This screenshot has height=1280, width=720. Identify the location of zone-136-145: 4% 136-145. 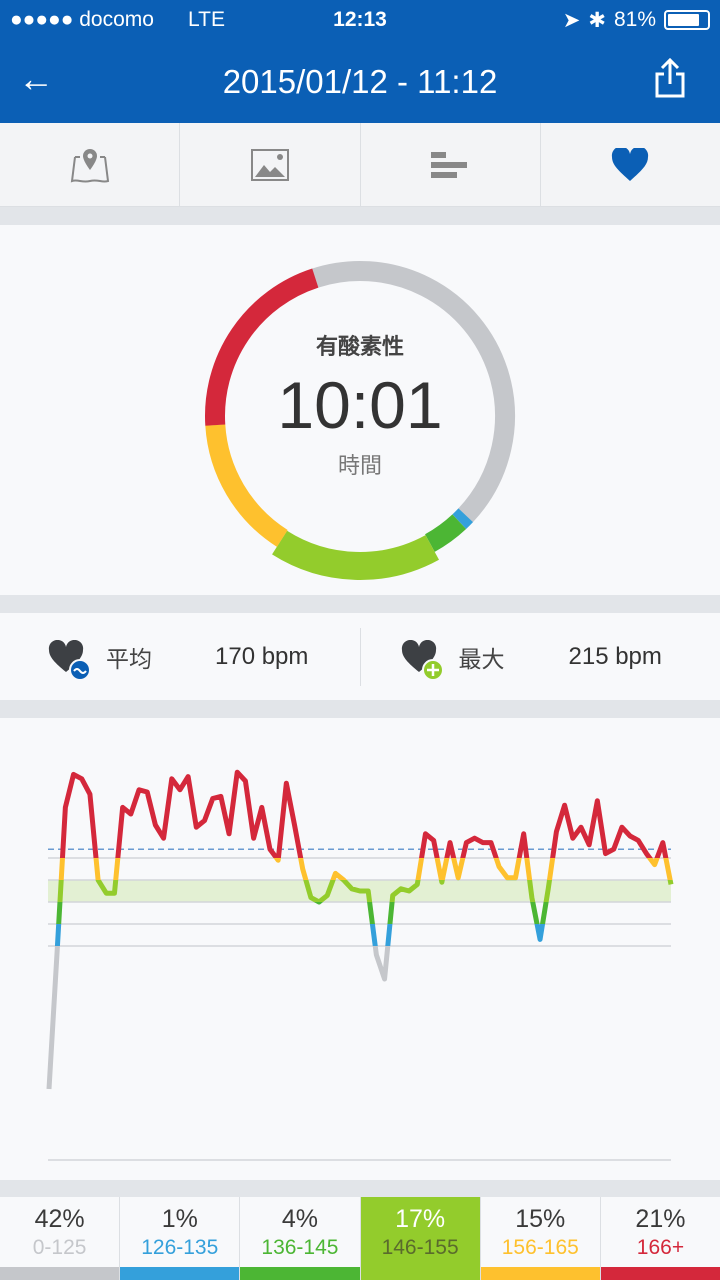
(300, 1238).